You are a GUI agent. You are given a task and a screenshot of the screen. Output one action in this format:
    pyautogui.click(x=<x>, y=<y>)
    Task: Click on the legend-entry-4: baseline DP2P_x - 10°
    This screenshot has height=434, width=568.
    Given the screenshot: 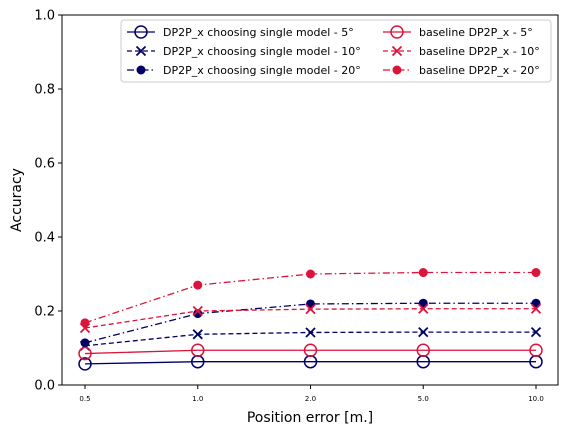 What is the action you would take?
    pyautogui.click(x=461, y=51)
    